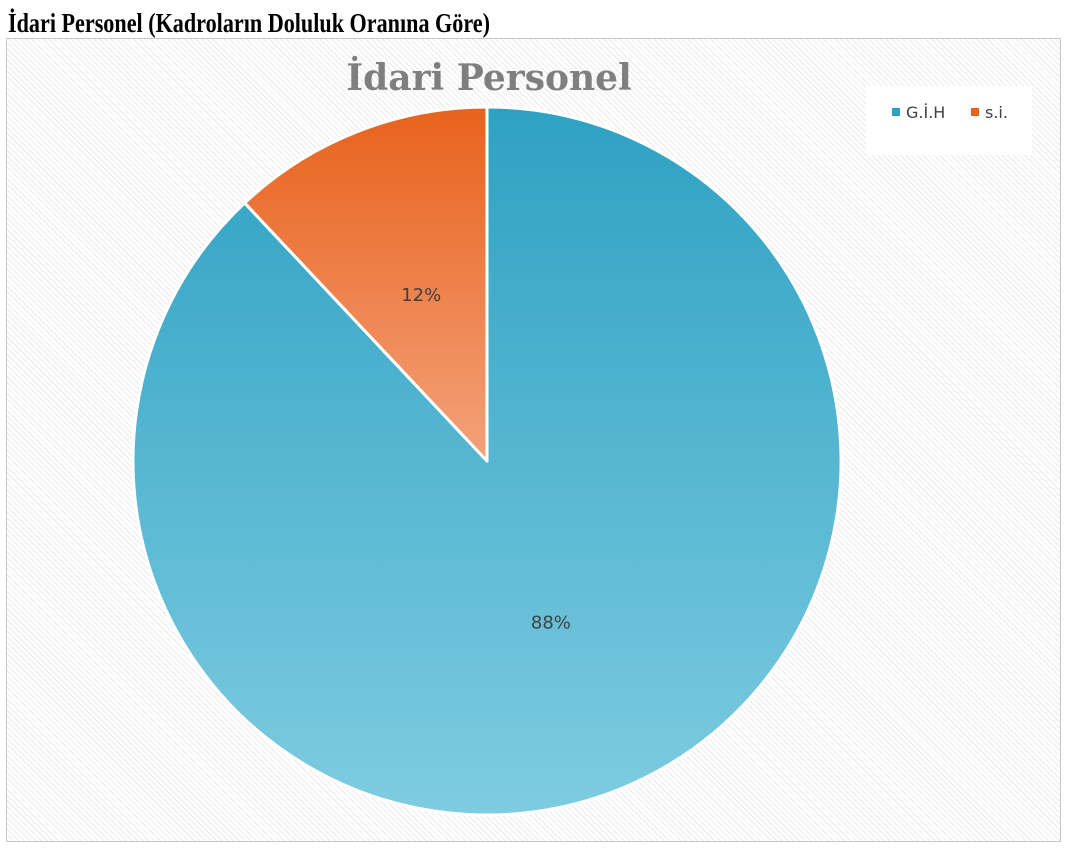  Describe the element at coordinates (975, 112) in the screenshot. I see `legend-swatch-si` at that location.